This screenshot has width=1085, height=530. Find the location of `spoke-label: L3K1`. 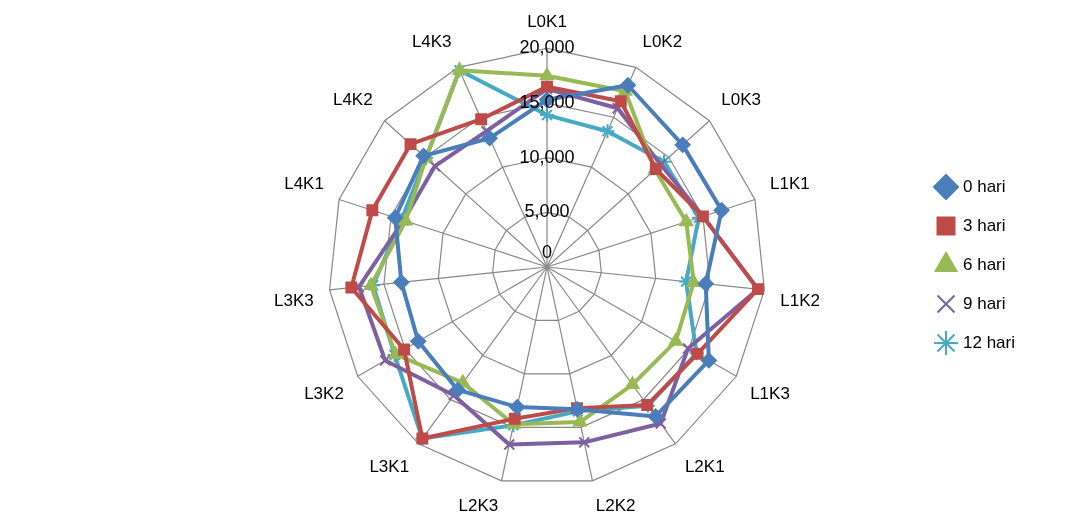

spoke-label: L3K1 is located at coordinates (389, 466).